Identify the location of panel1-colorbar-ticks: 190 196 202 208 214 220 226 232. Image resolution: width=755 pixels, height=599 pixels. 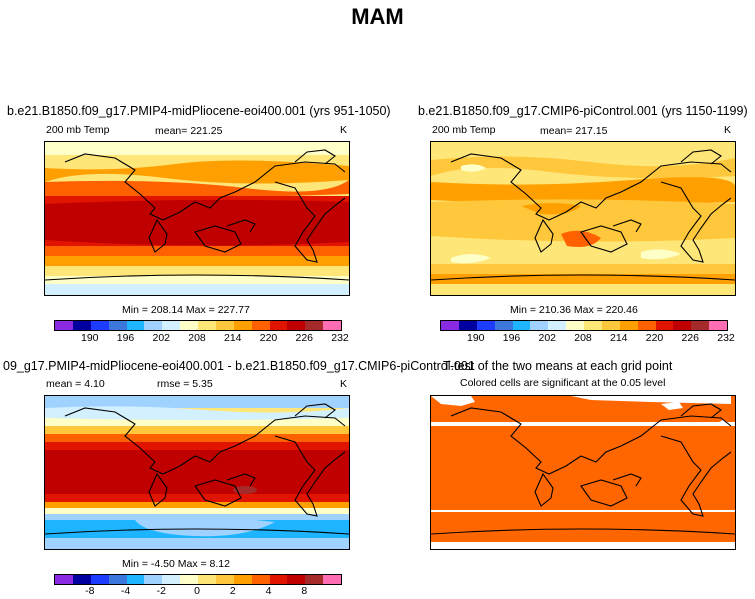
(201, 339).